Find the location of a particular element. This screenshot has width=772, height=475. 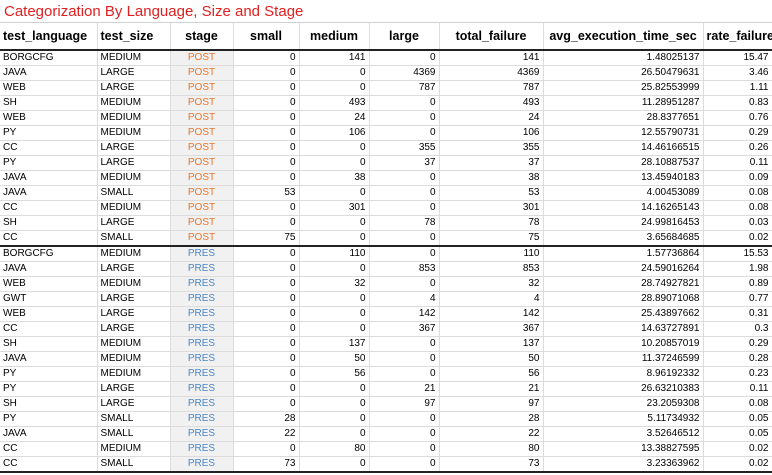

cell-medium: 80 is located at coordinates (334, 449).